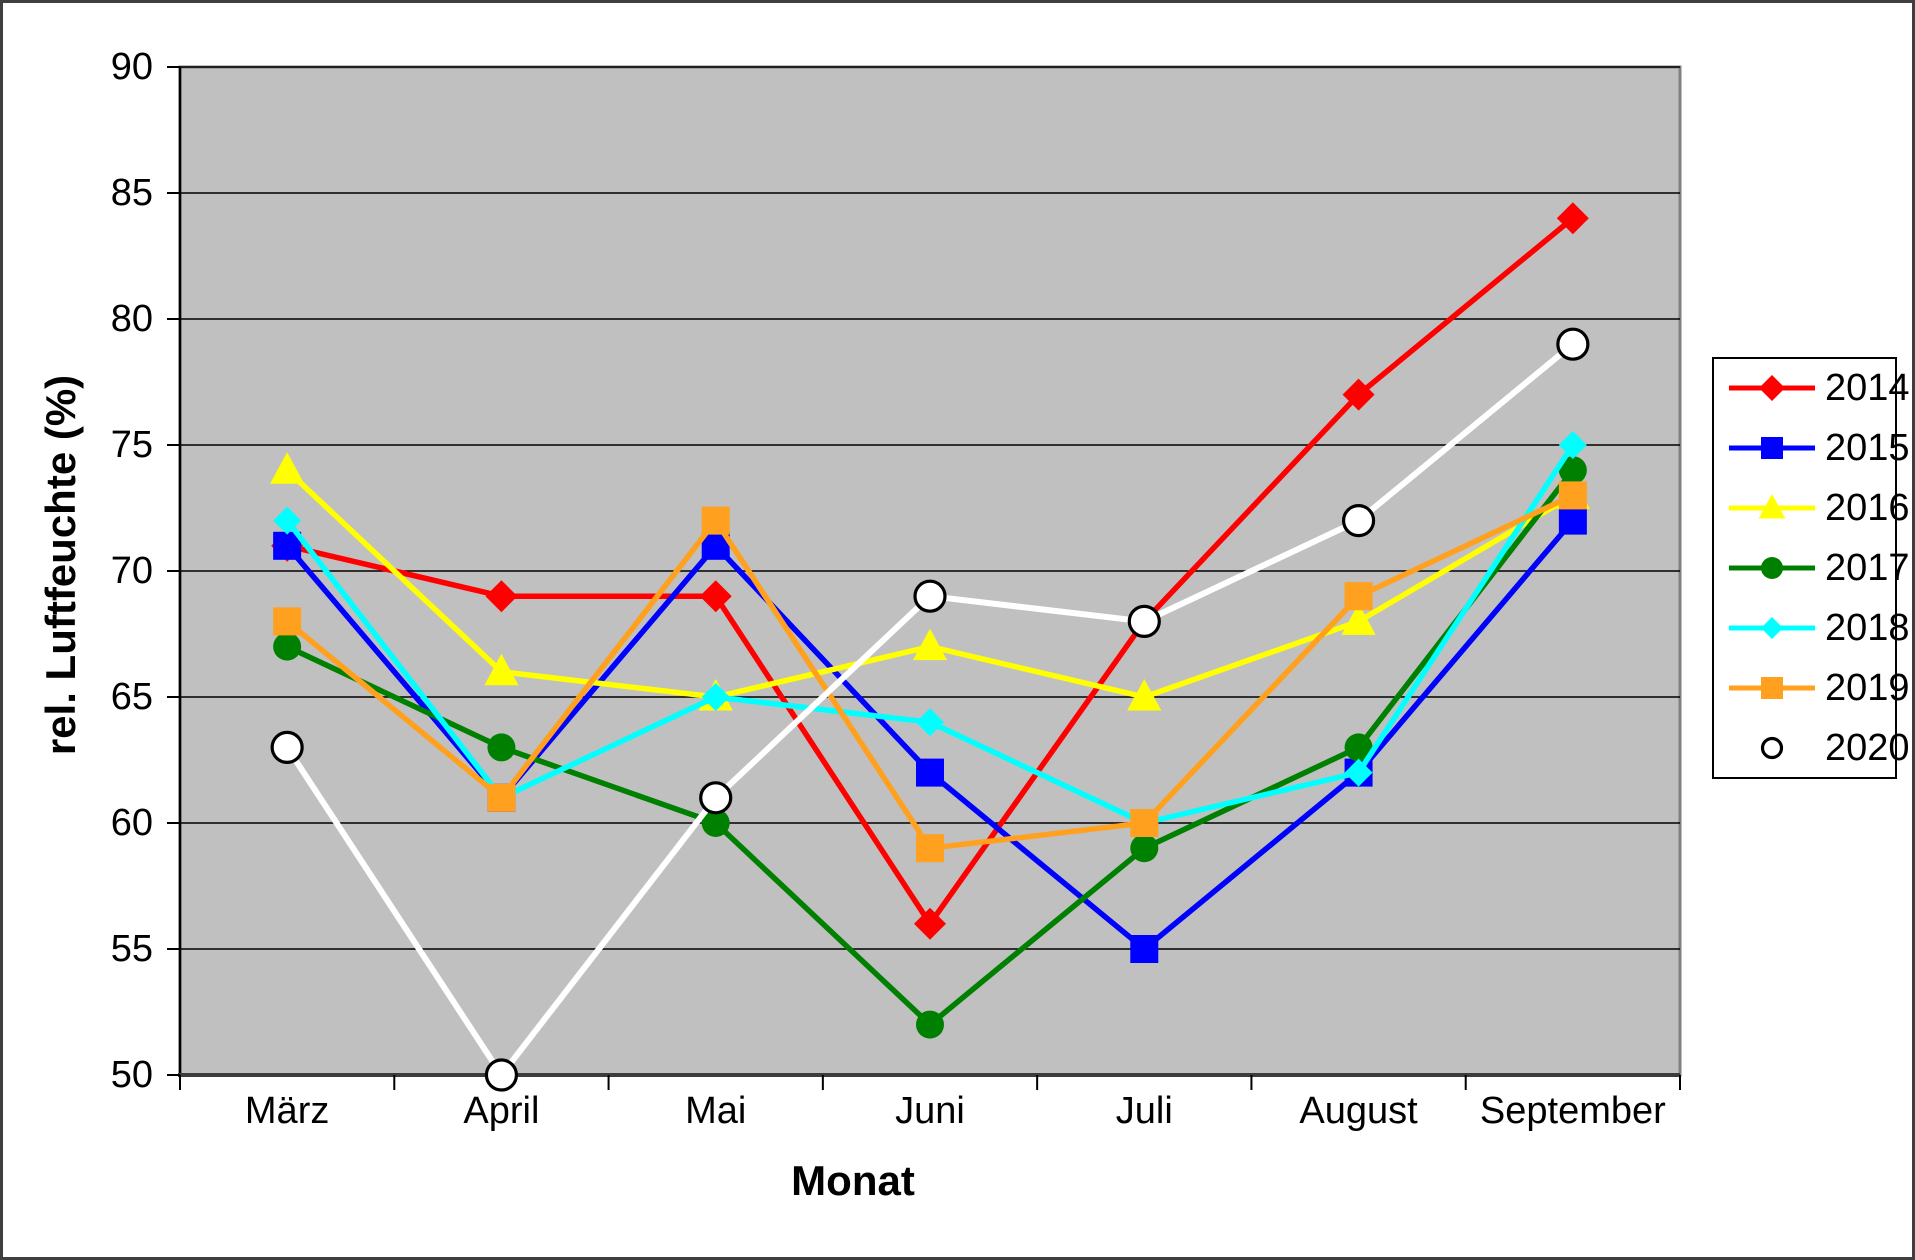 The image size is (1915, 1260). Describe the element at coordinates (1867, 508) in the screenshot. I see `legend-label-2016: 2016` at that location.